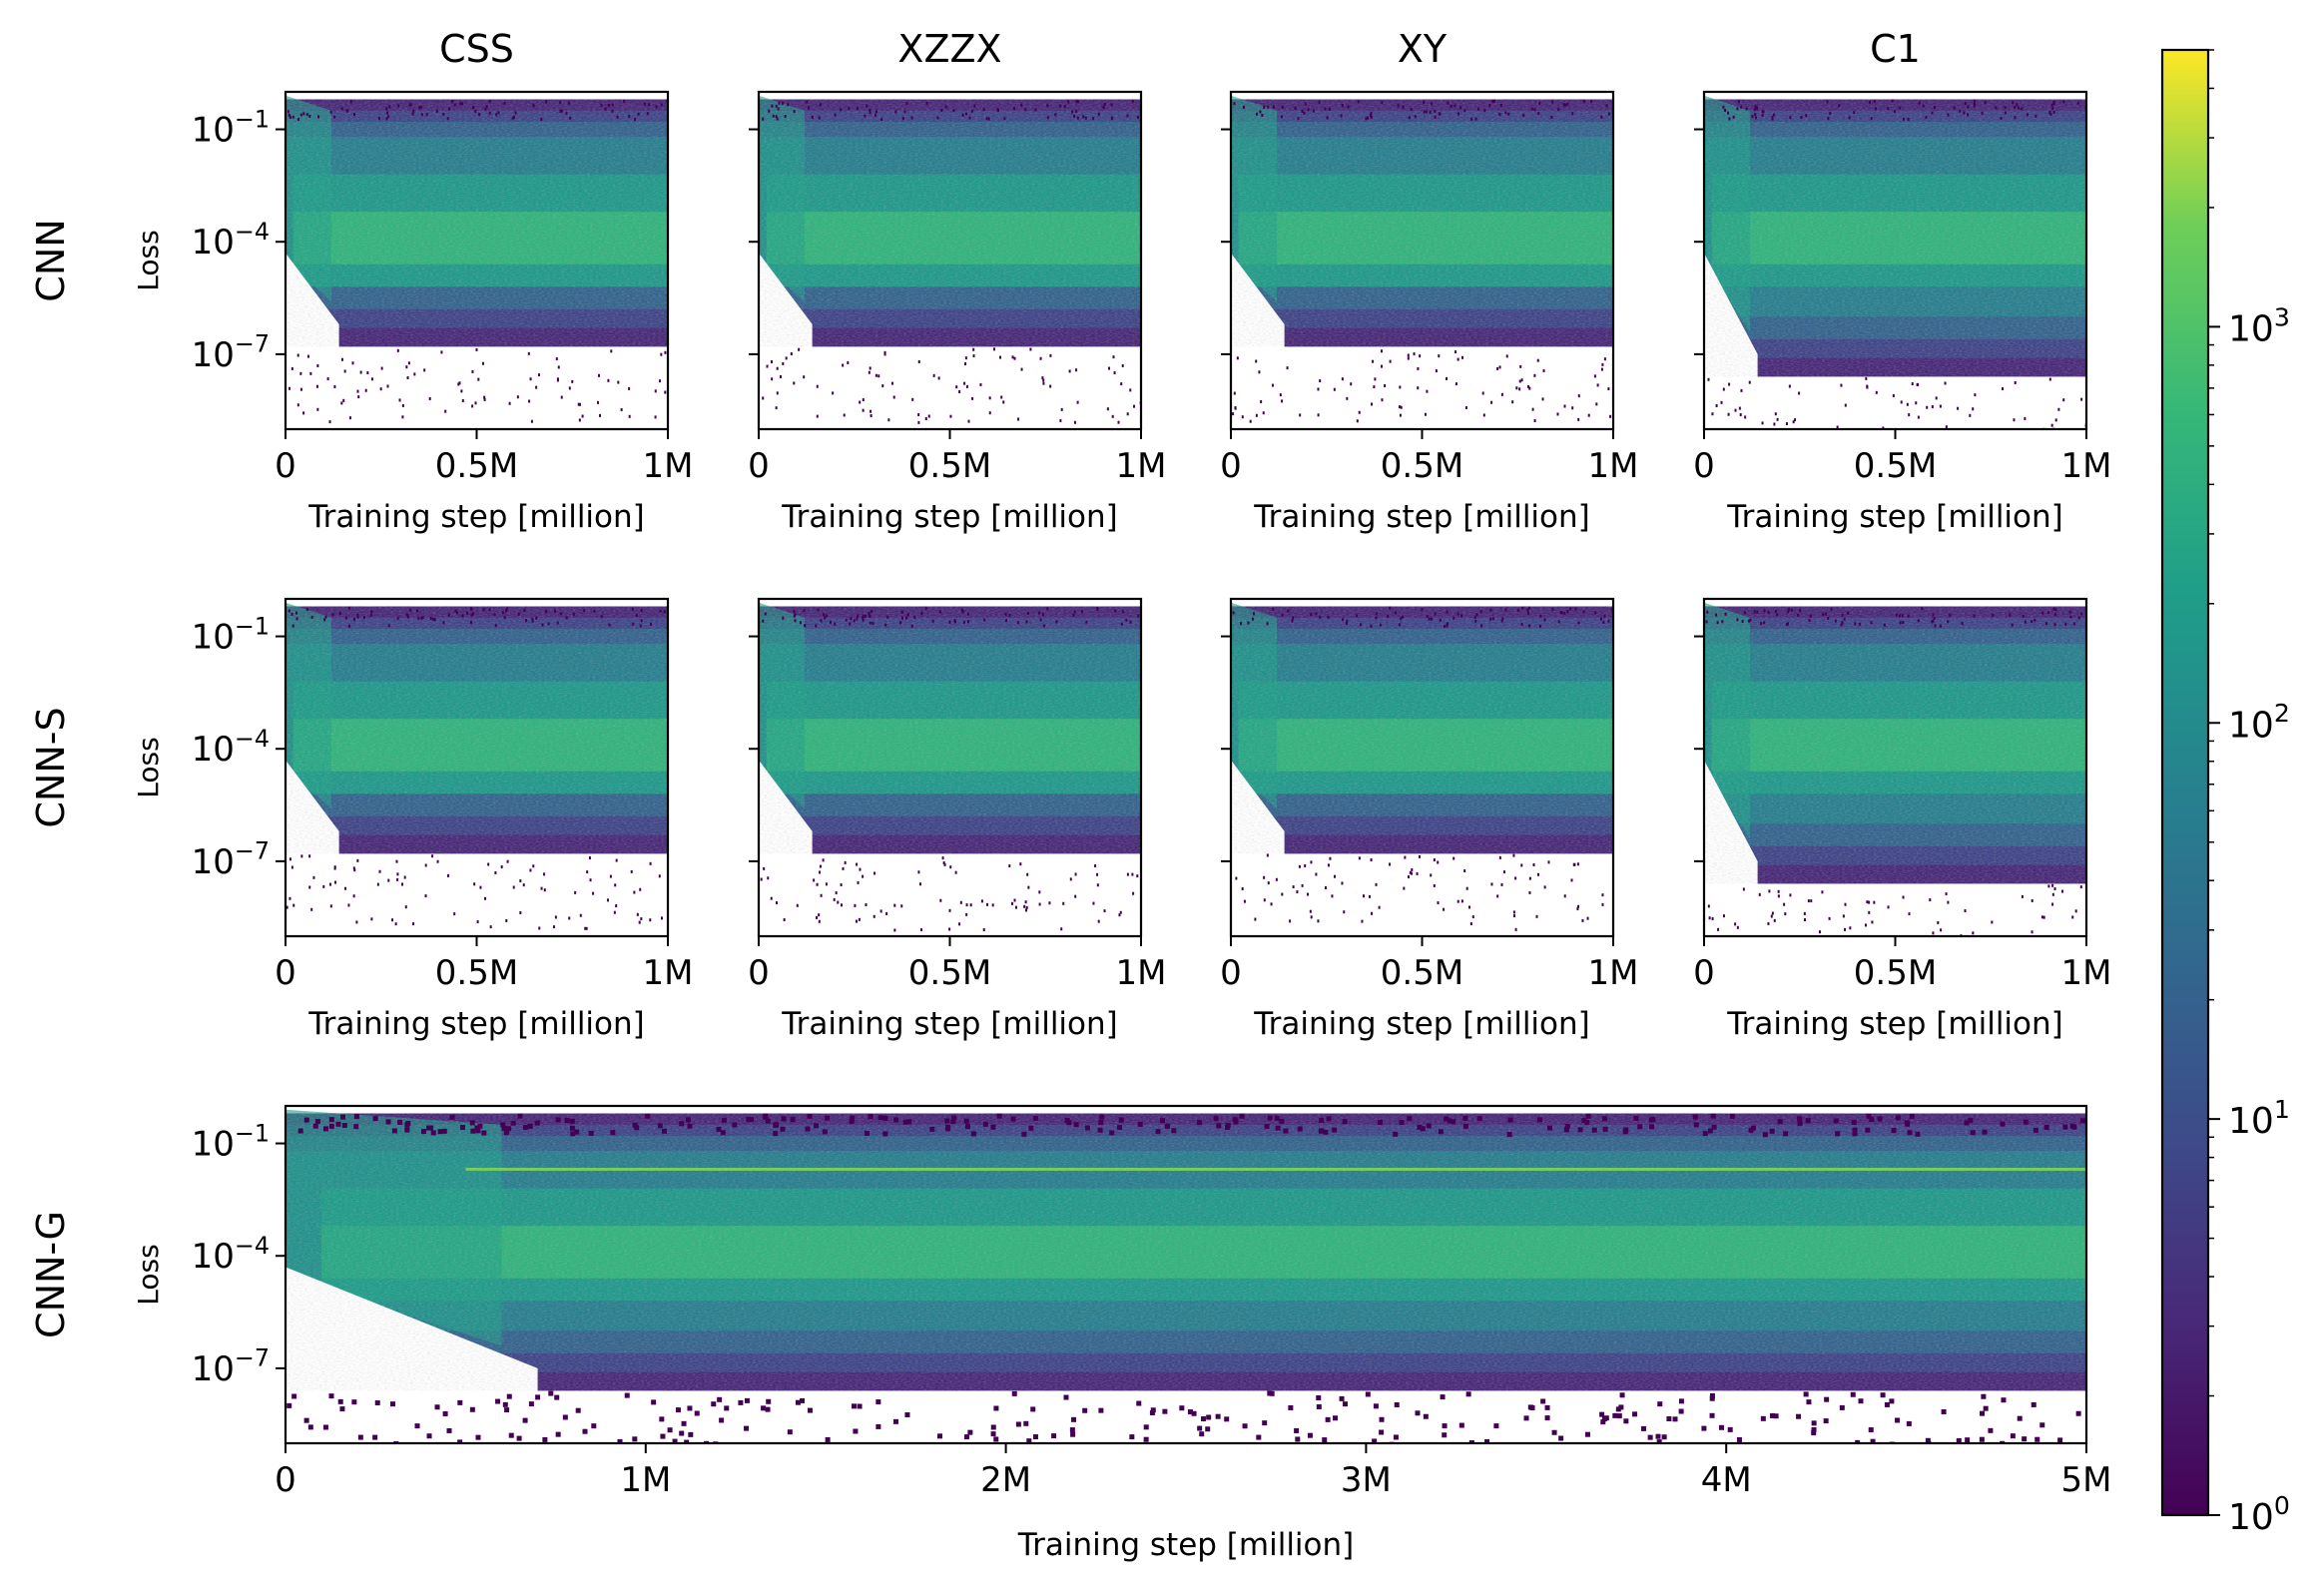  What do you see at coordinates (2086, 973) in the screenshot?
I see `x-tick-label: 1M` at bounding box center [2086, 973].